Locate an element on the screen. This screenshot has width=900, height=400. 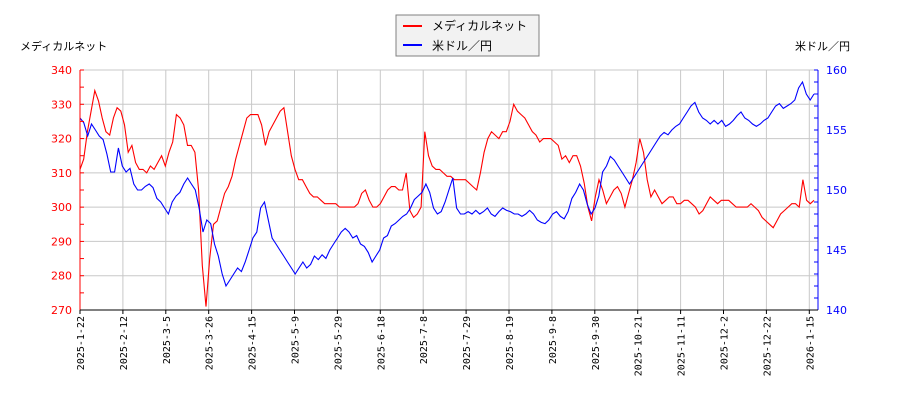
x-tick-label: 2025-10-21 is located at coordinates (639, 346).